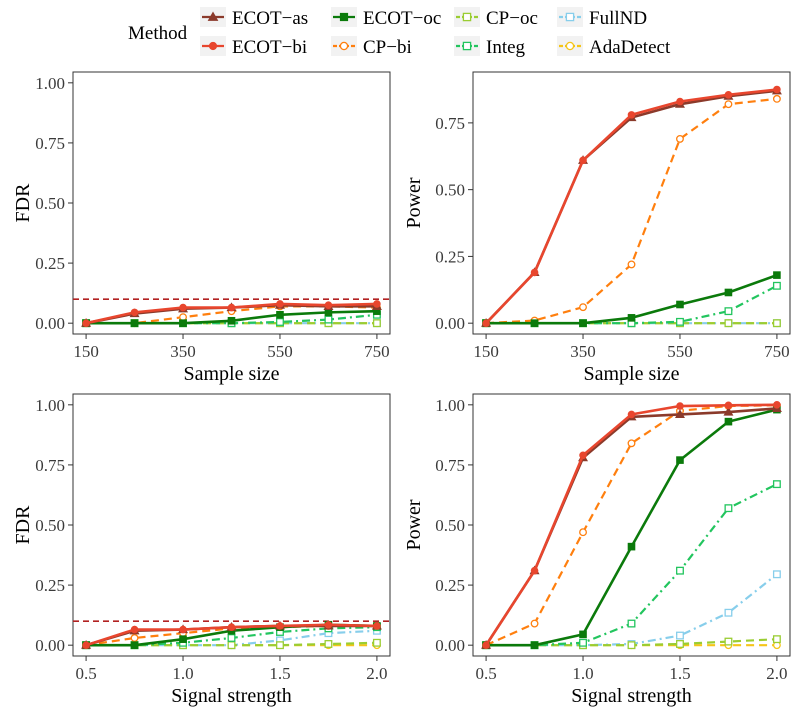 The image size is (797, 709). I want to click on legend-item: FullND, so click(602, 18).